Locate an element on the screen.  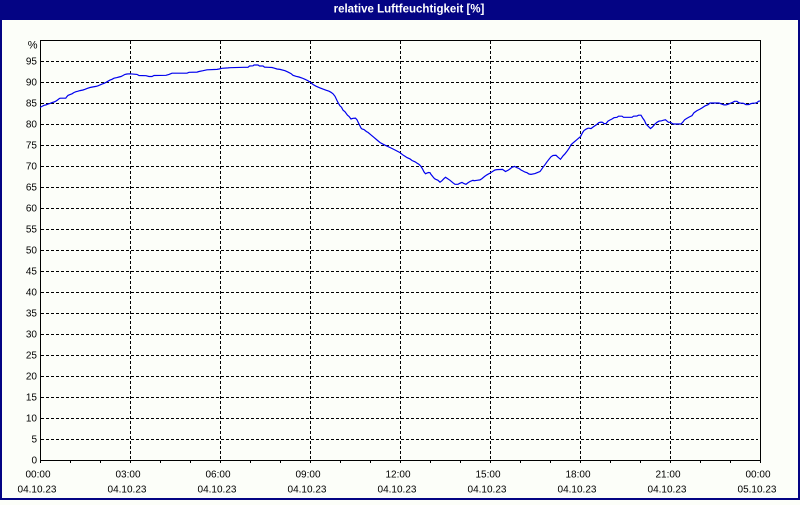
svg-text: 21:00 is located at coordinates (667, 475).